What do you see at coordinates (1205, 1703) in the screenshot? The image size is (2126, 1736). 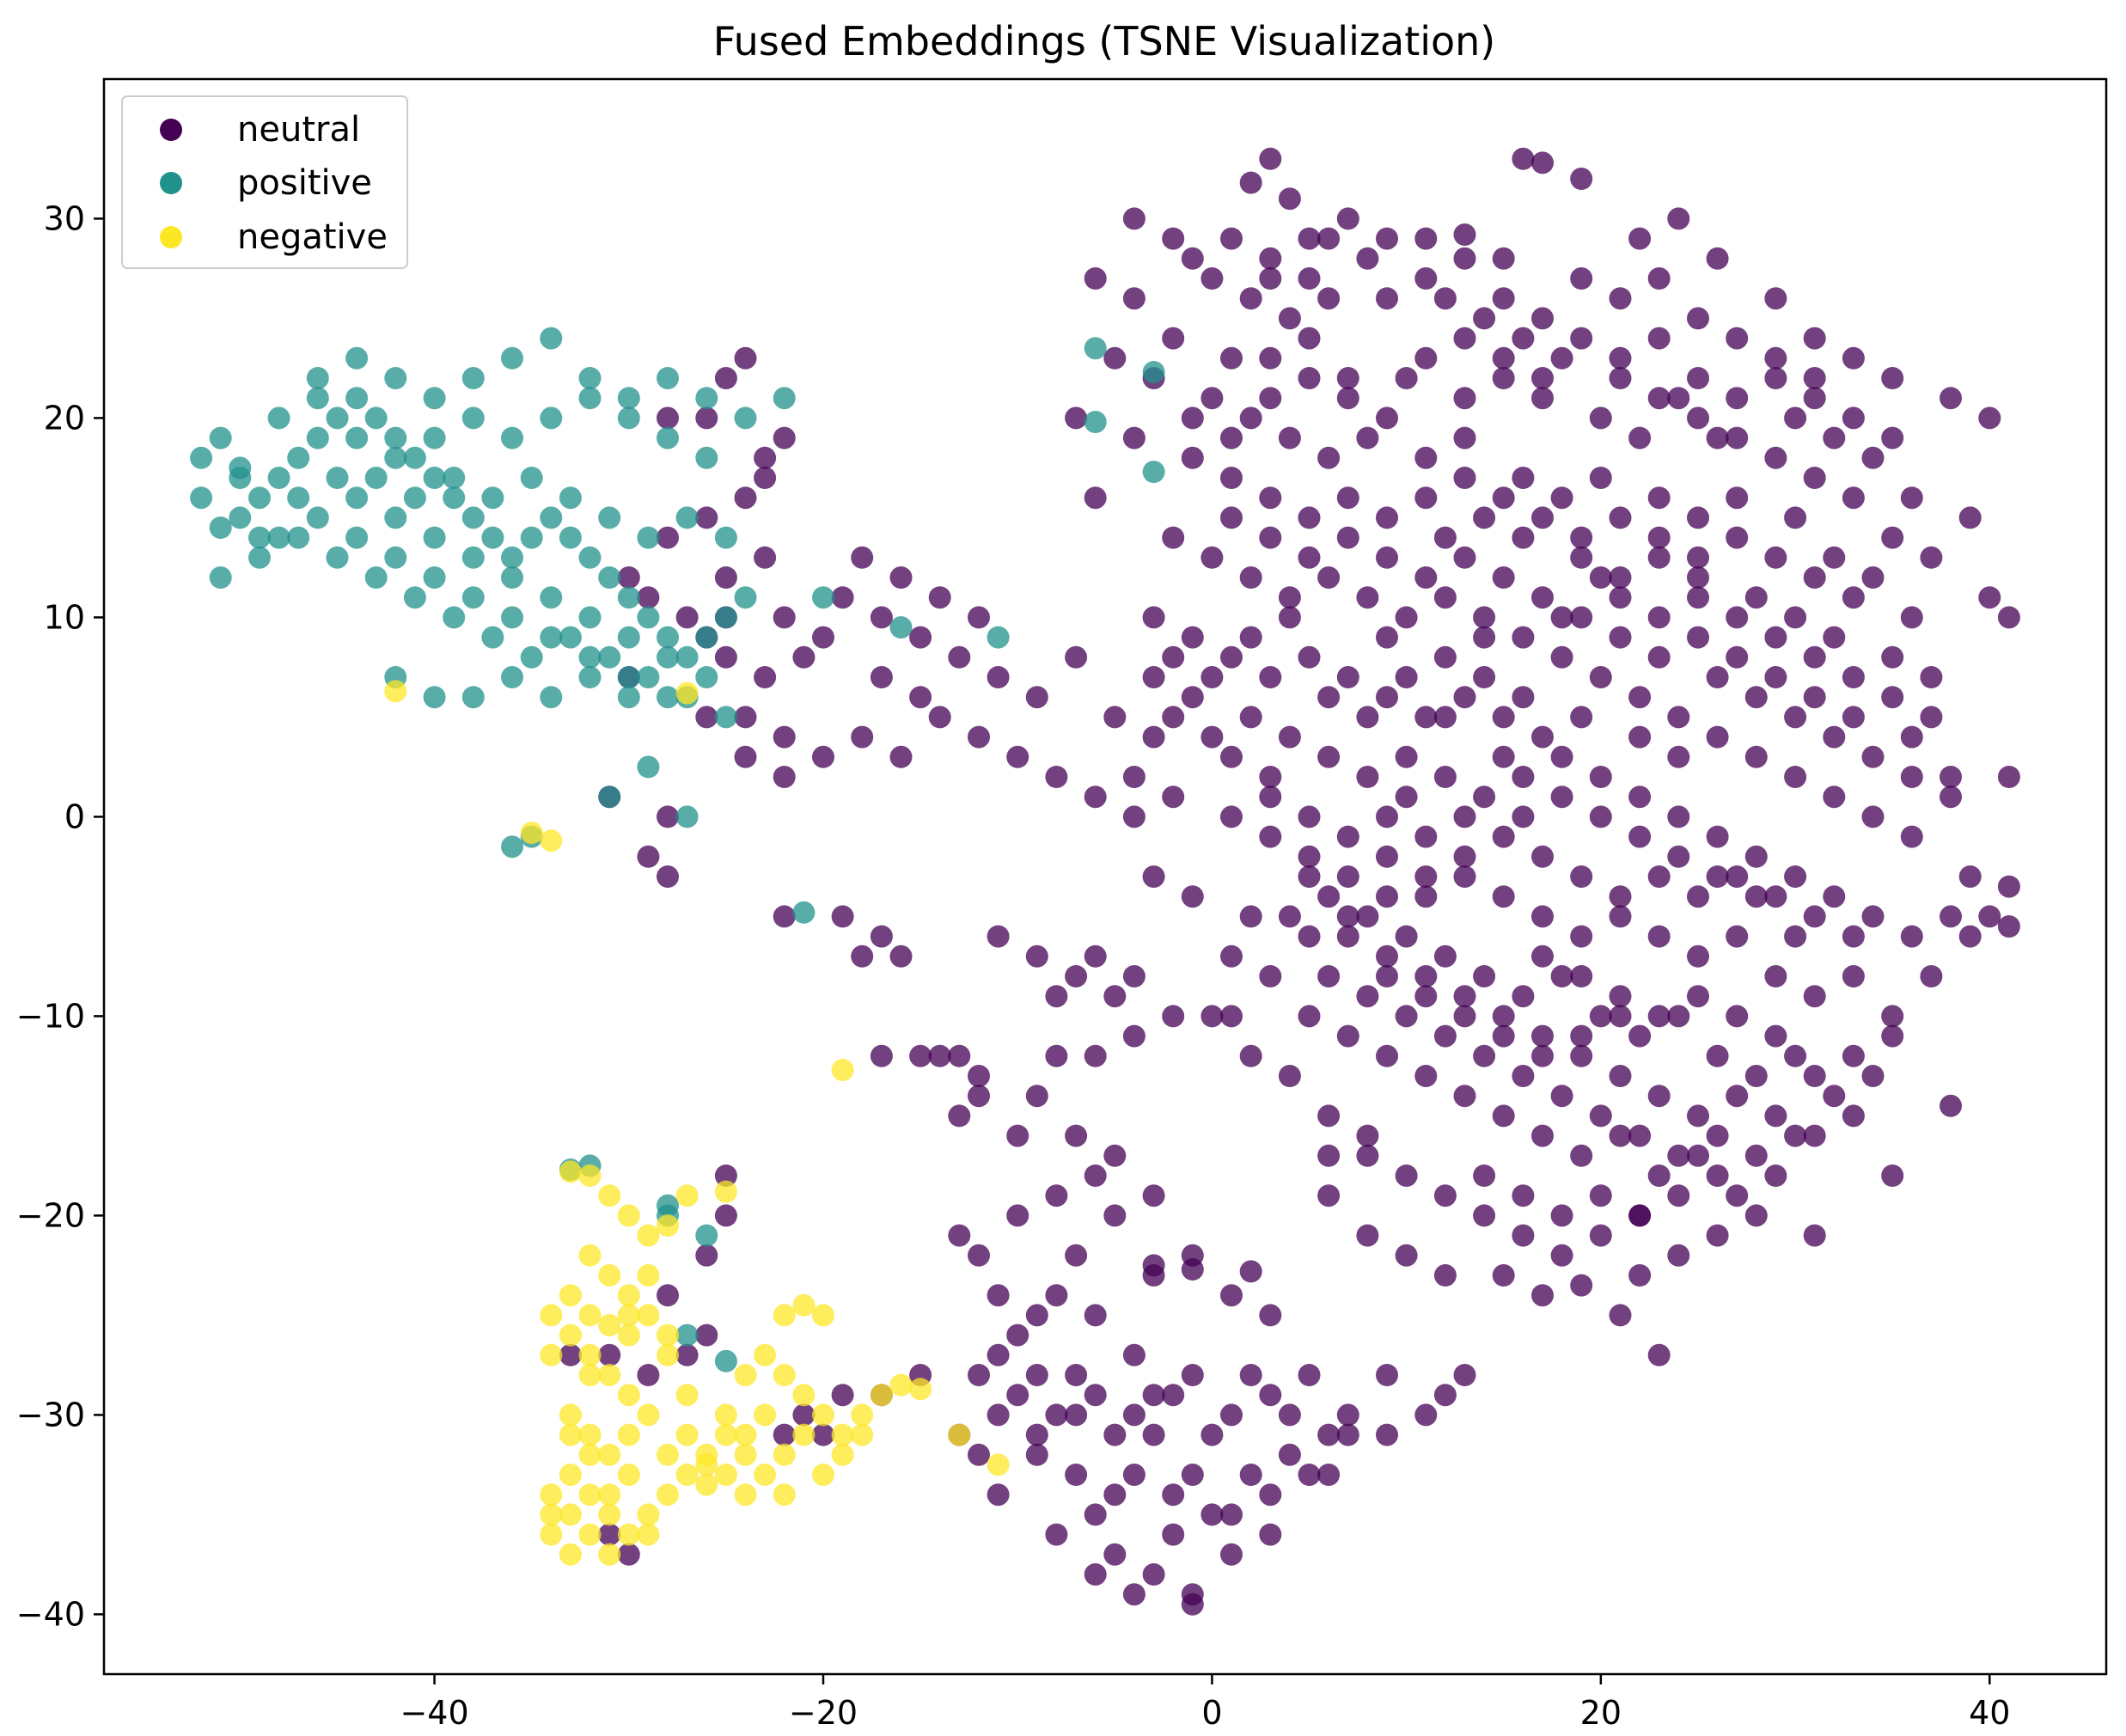 I see `x-axis: −40 −20 0 20 40` at bounding box center [1205, 1703].